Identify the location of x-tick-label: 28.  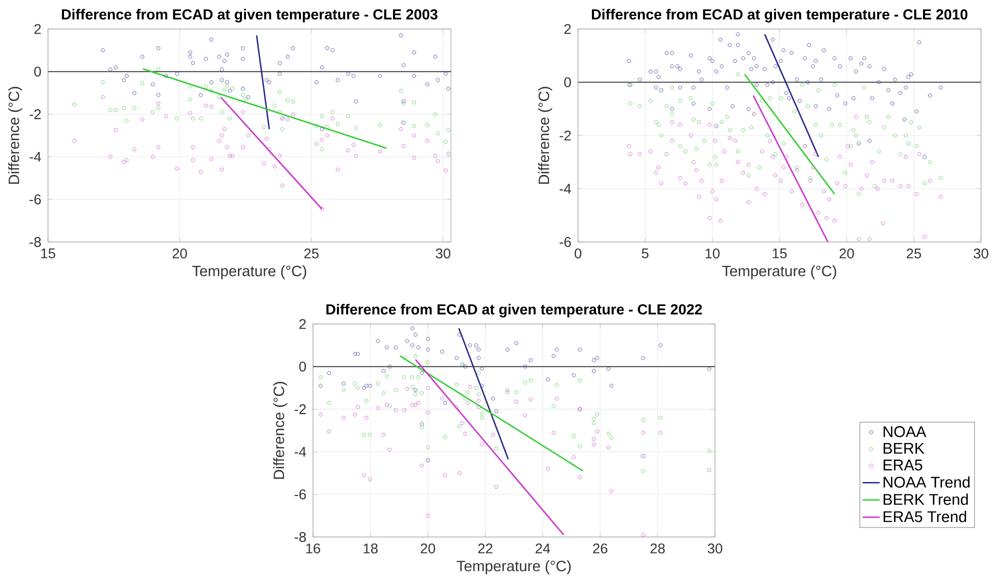
(657, 549).